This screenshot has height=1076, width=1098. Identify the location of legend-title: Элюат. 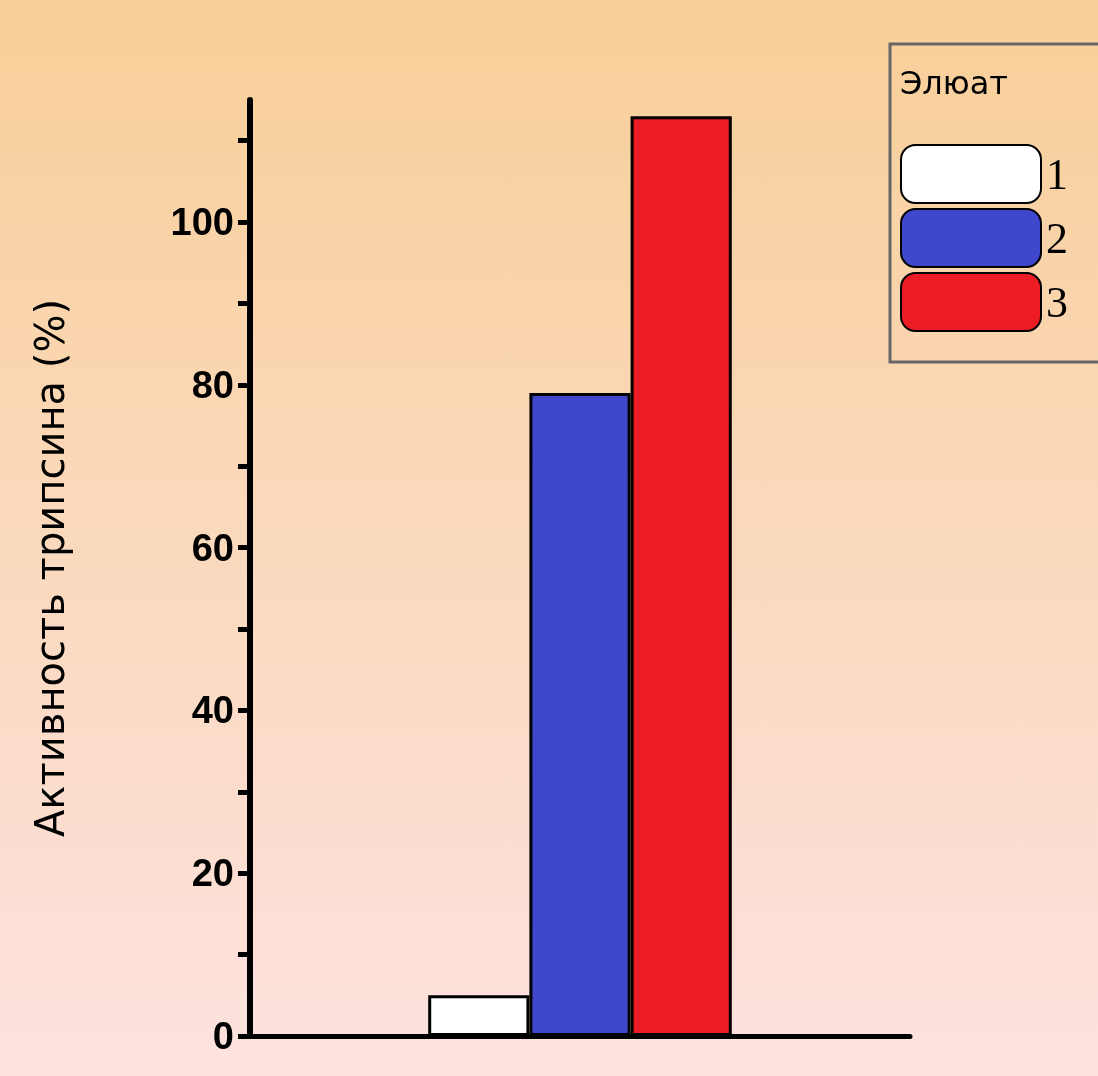
(954, 83).